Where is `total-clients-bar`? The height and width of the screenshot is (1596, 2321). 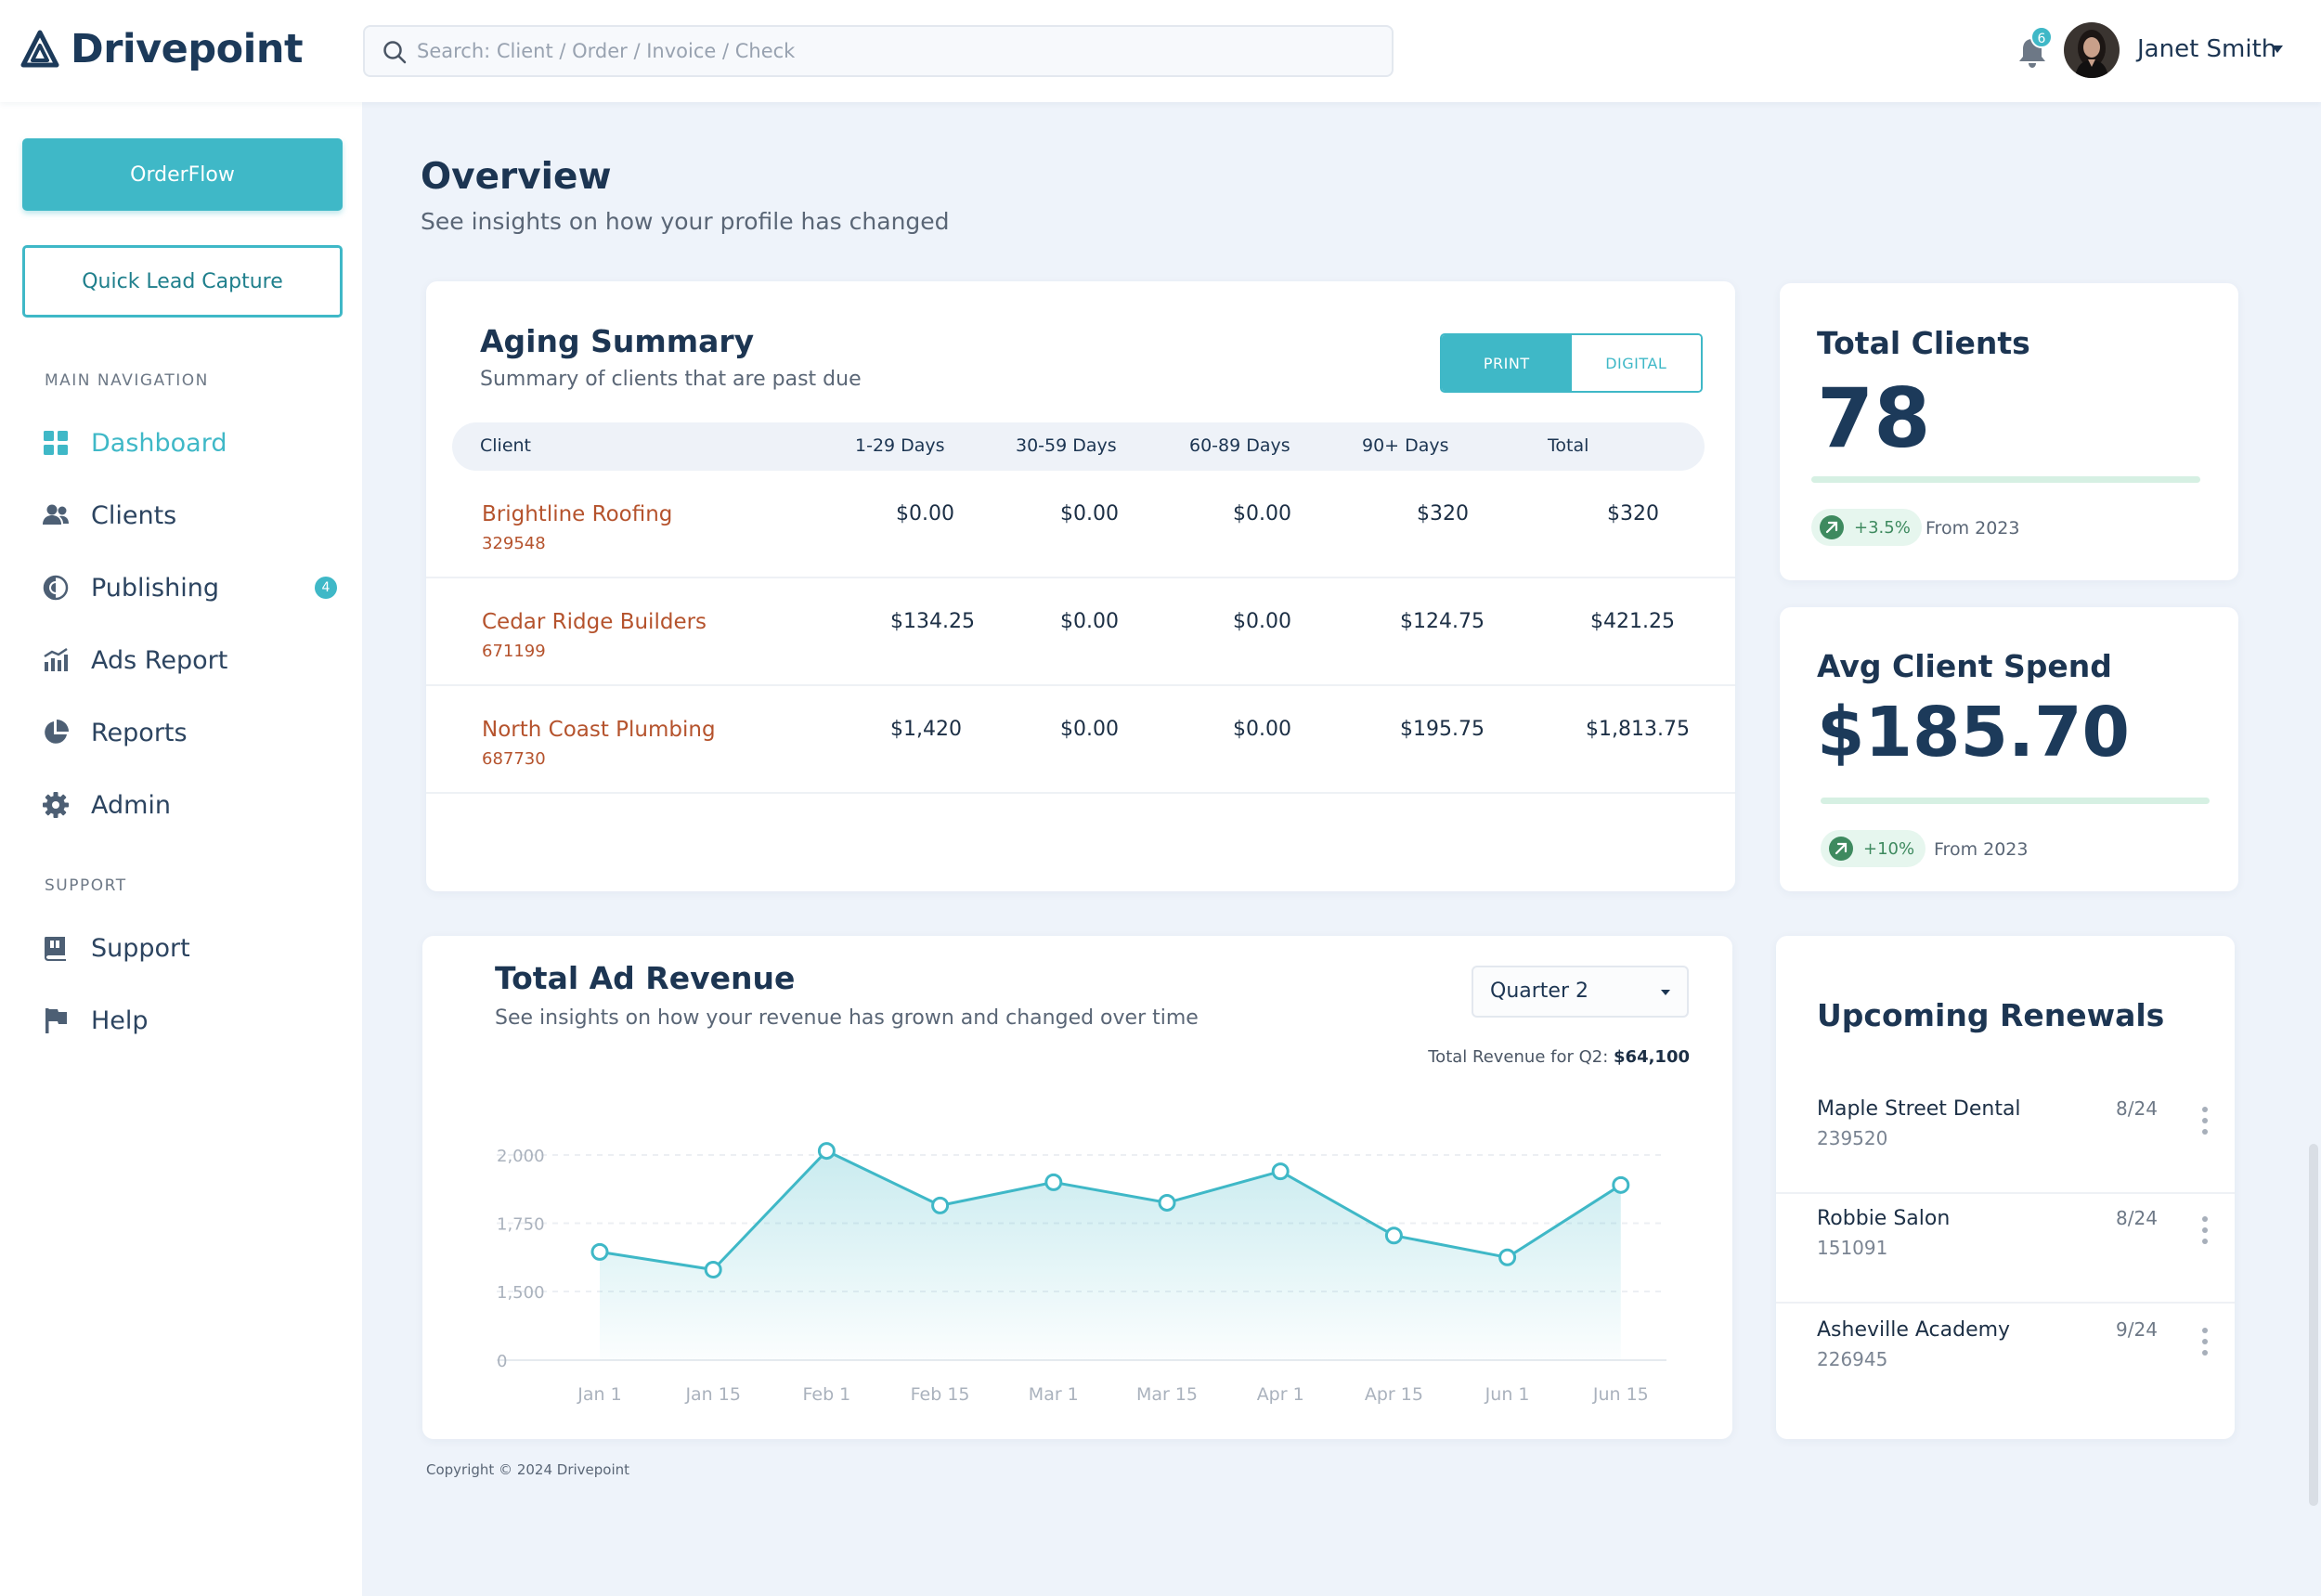
total-clients-bar is located at coordinates (2006, 479).